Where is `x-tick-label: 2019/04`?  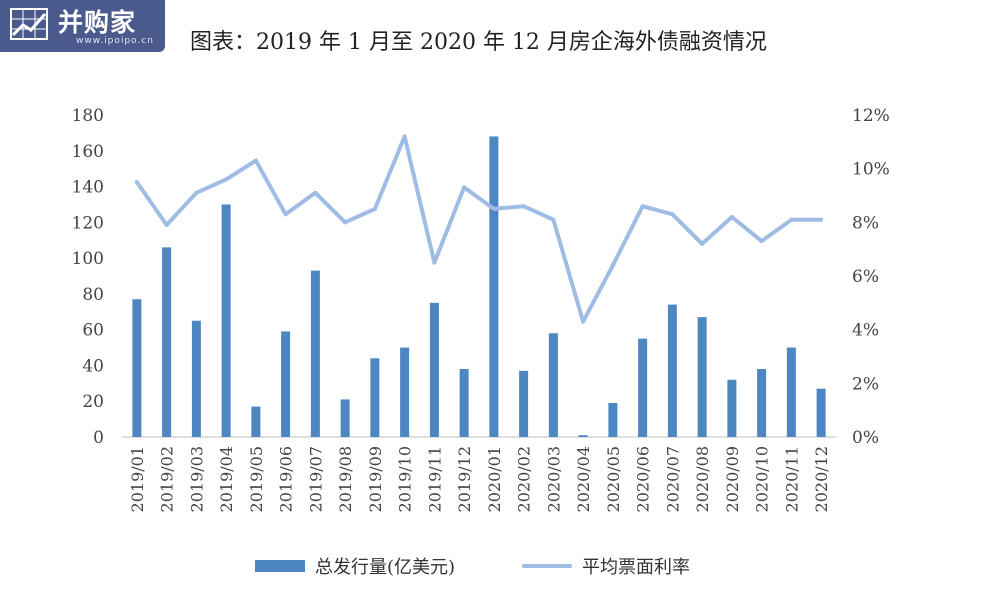 x-tick-label: 2019/04 is located at coordinates (226, 479).